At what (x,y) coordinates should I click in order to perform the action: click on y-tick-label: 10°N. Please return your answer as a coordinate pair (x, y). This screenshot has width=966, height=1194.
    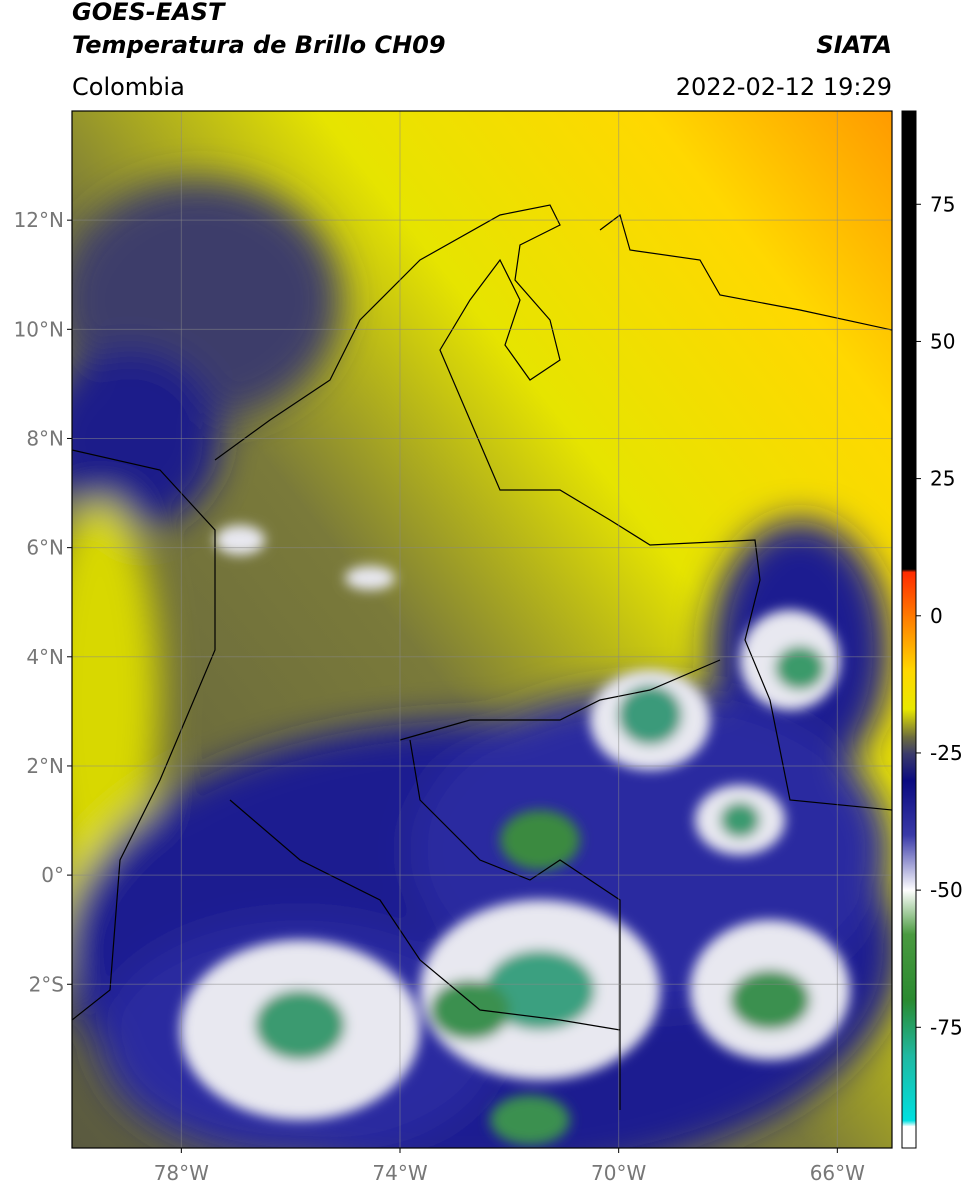
    Looking at the image, I should click on (39, 329).